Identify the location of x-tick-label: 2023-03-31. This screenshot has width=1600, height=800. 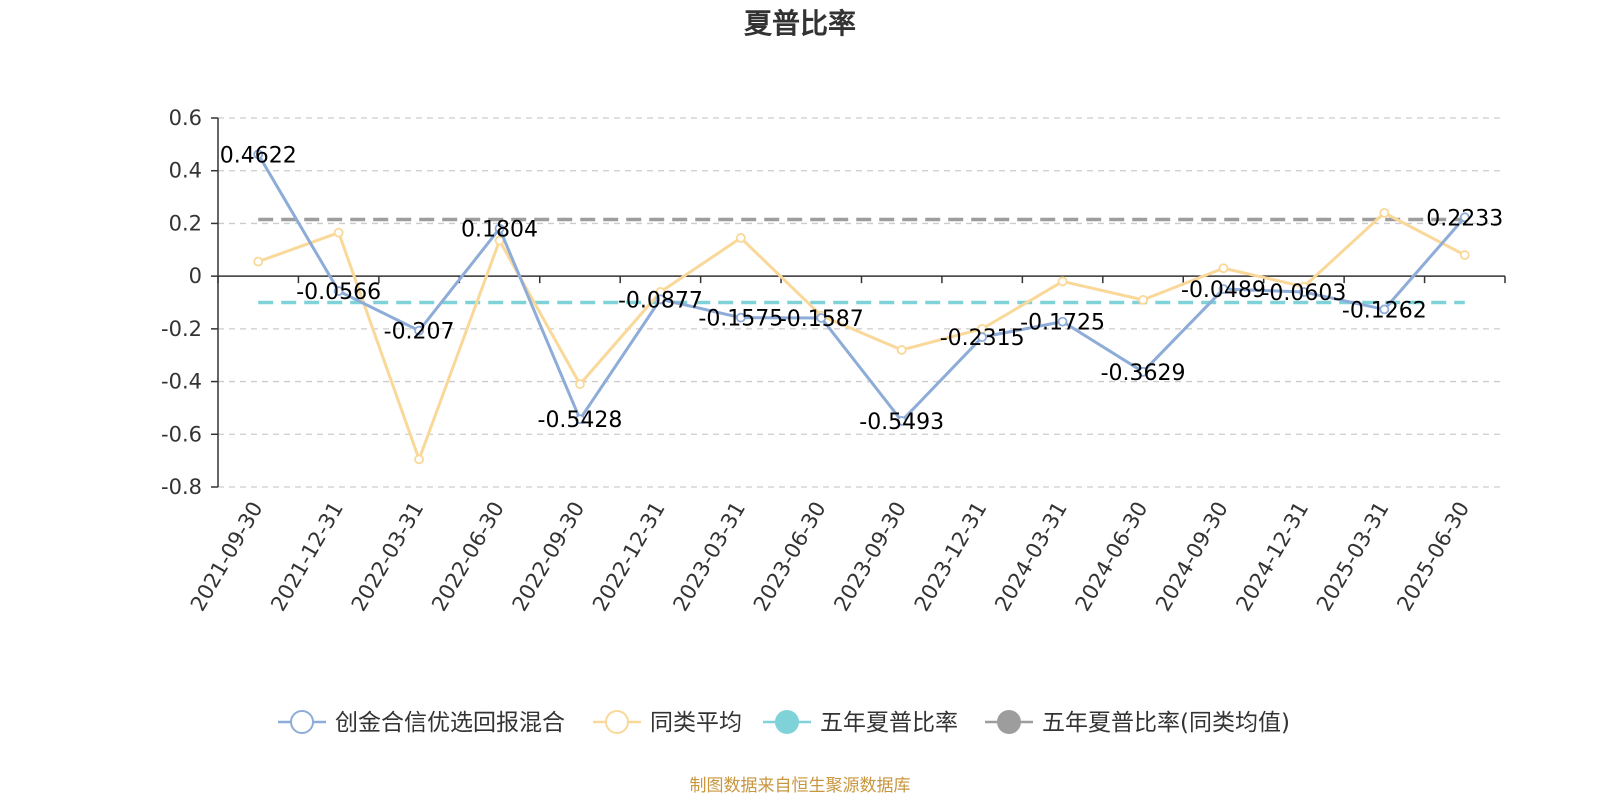
(709, 557).